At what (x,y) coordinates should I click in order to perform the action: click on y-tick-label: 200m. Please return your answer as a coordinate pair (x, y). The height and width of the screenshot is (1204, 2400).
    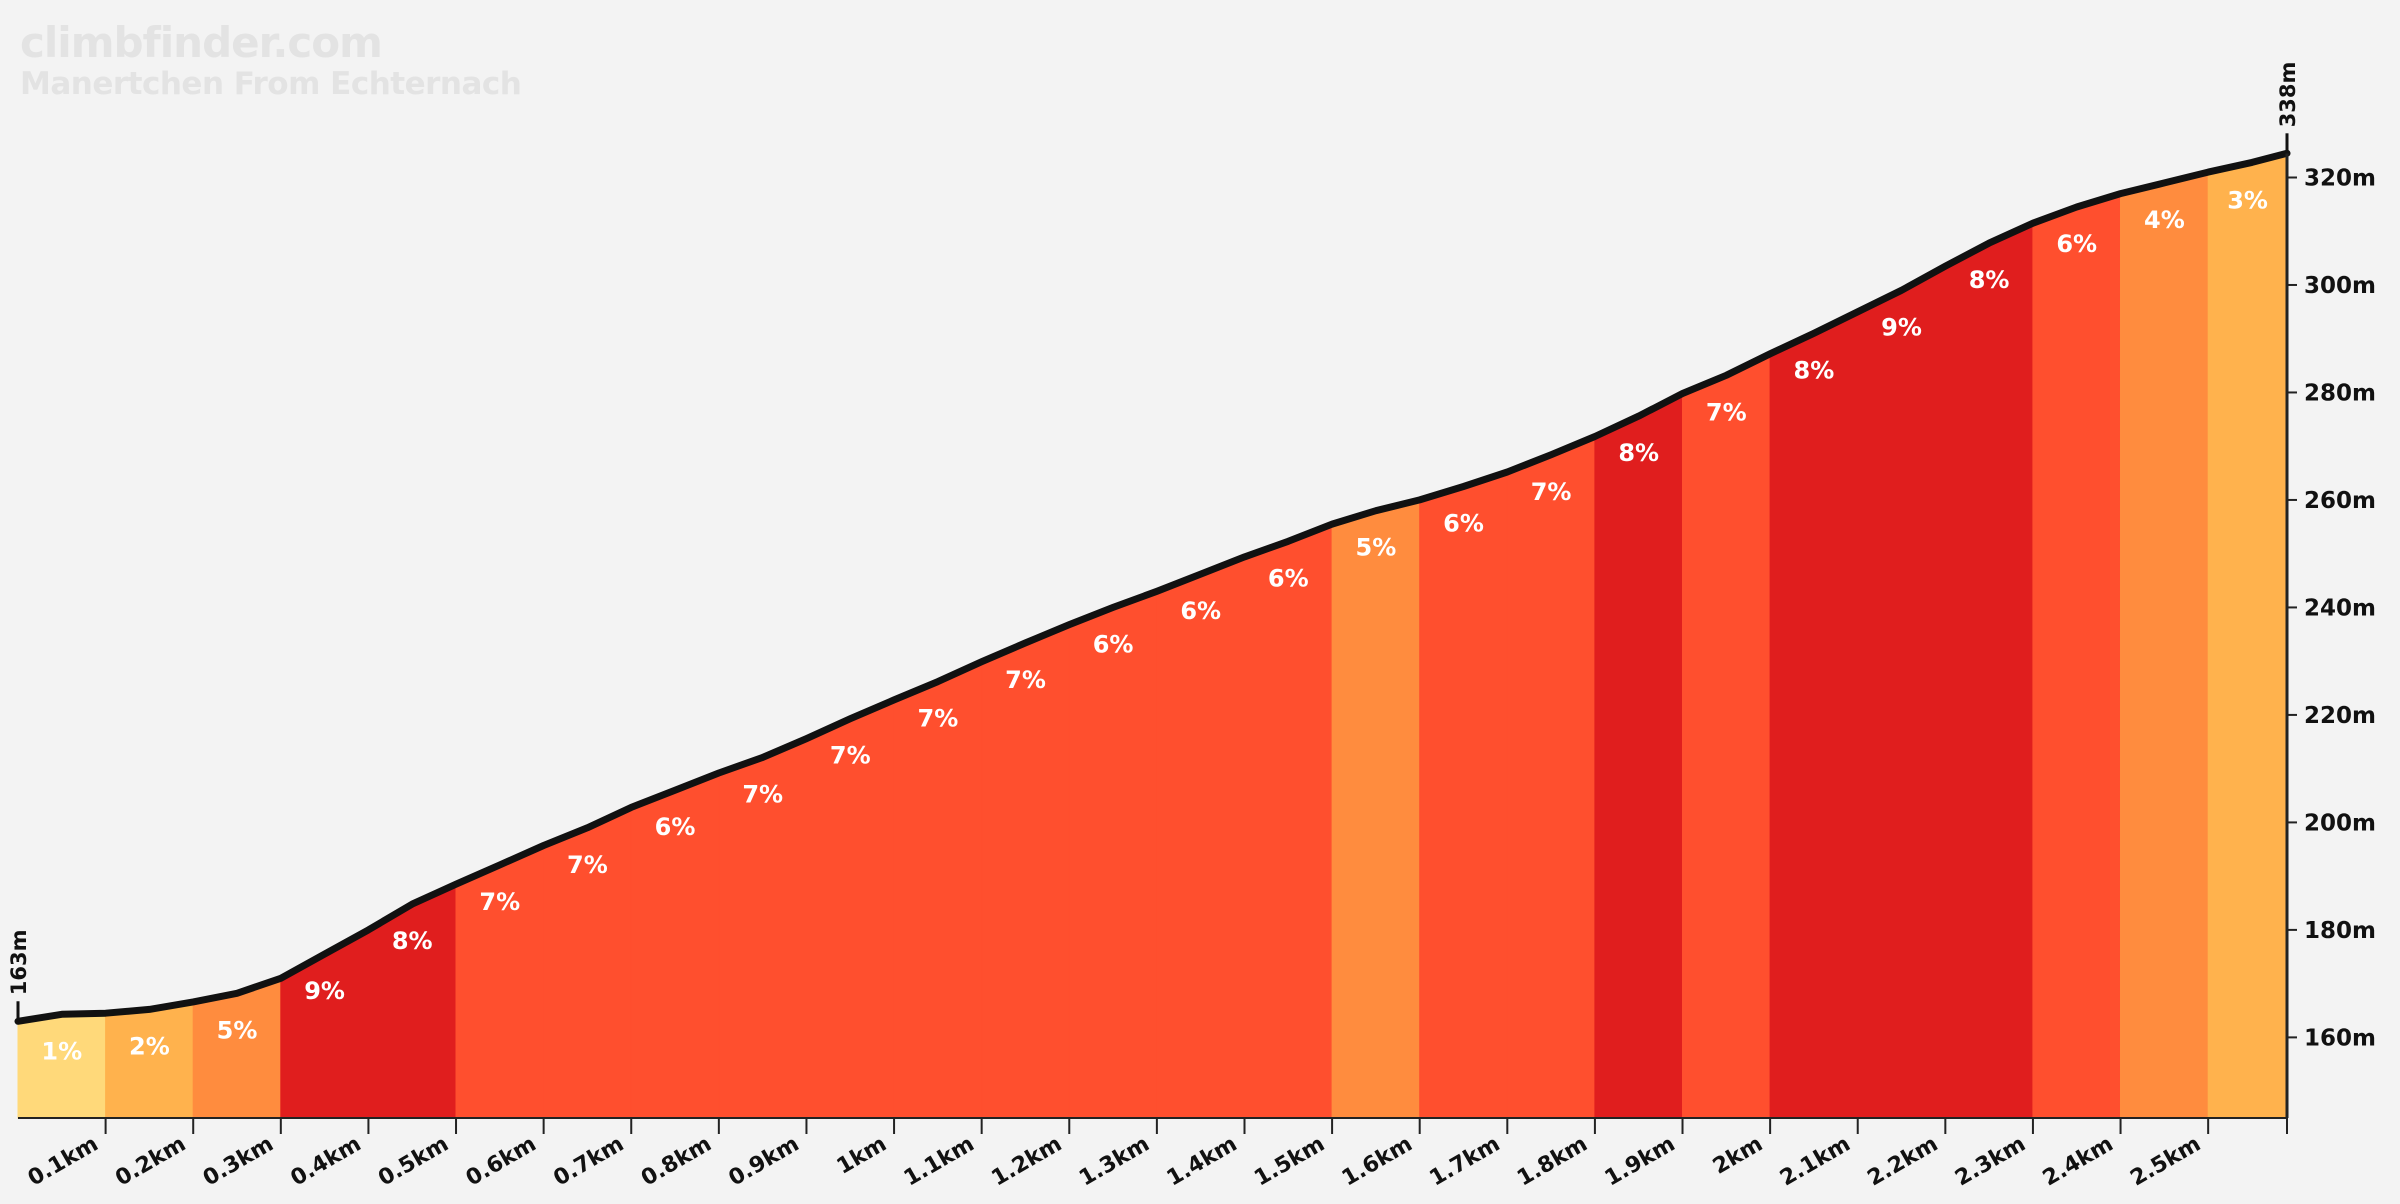
    Looking at the image, I should click on (2340, 823).